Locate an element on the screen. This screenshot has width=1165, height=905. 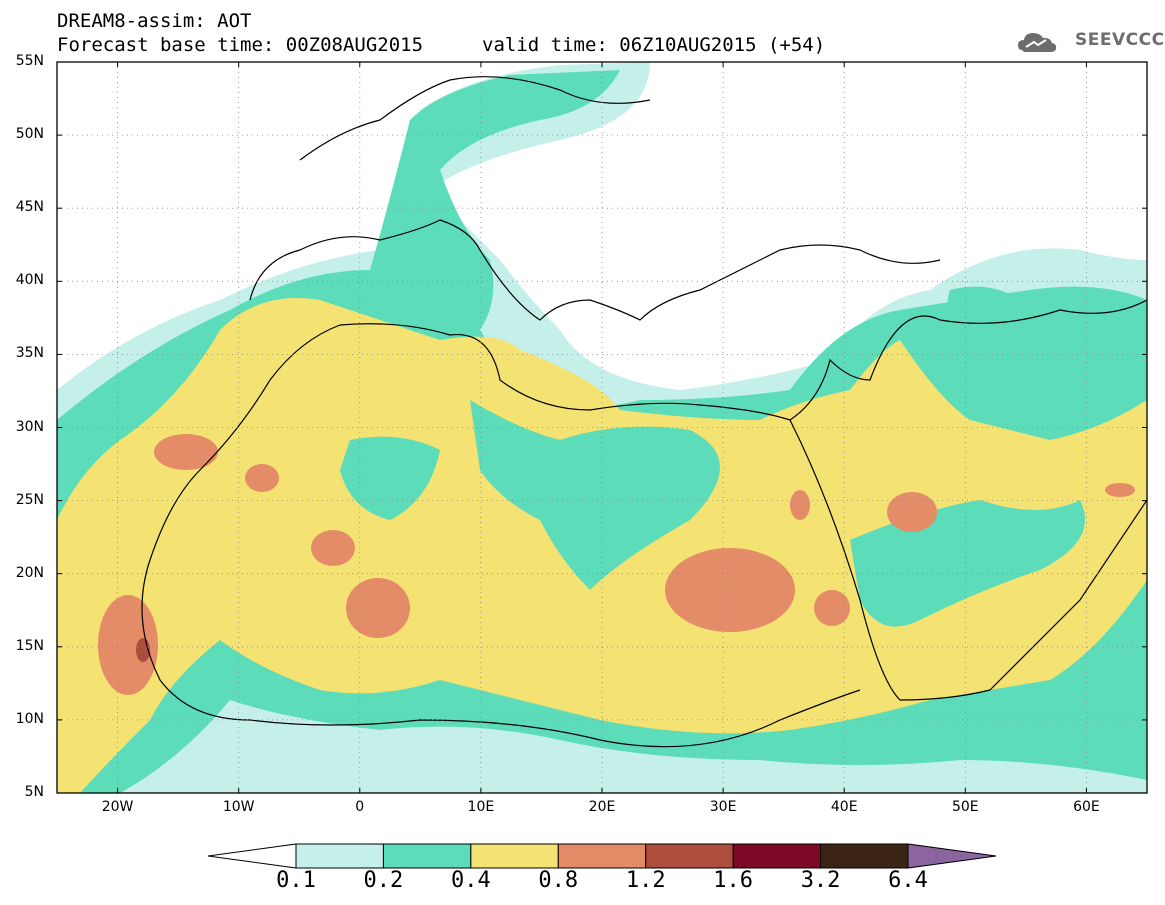
lon-label: 20E is located at coordinates (602, 807).